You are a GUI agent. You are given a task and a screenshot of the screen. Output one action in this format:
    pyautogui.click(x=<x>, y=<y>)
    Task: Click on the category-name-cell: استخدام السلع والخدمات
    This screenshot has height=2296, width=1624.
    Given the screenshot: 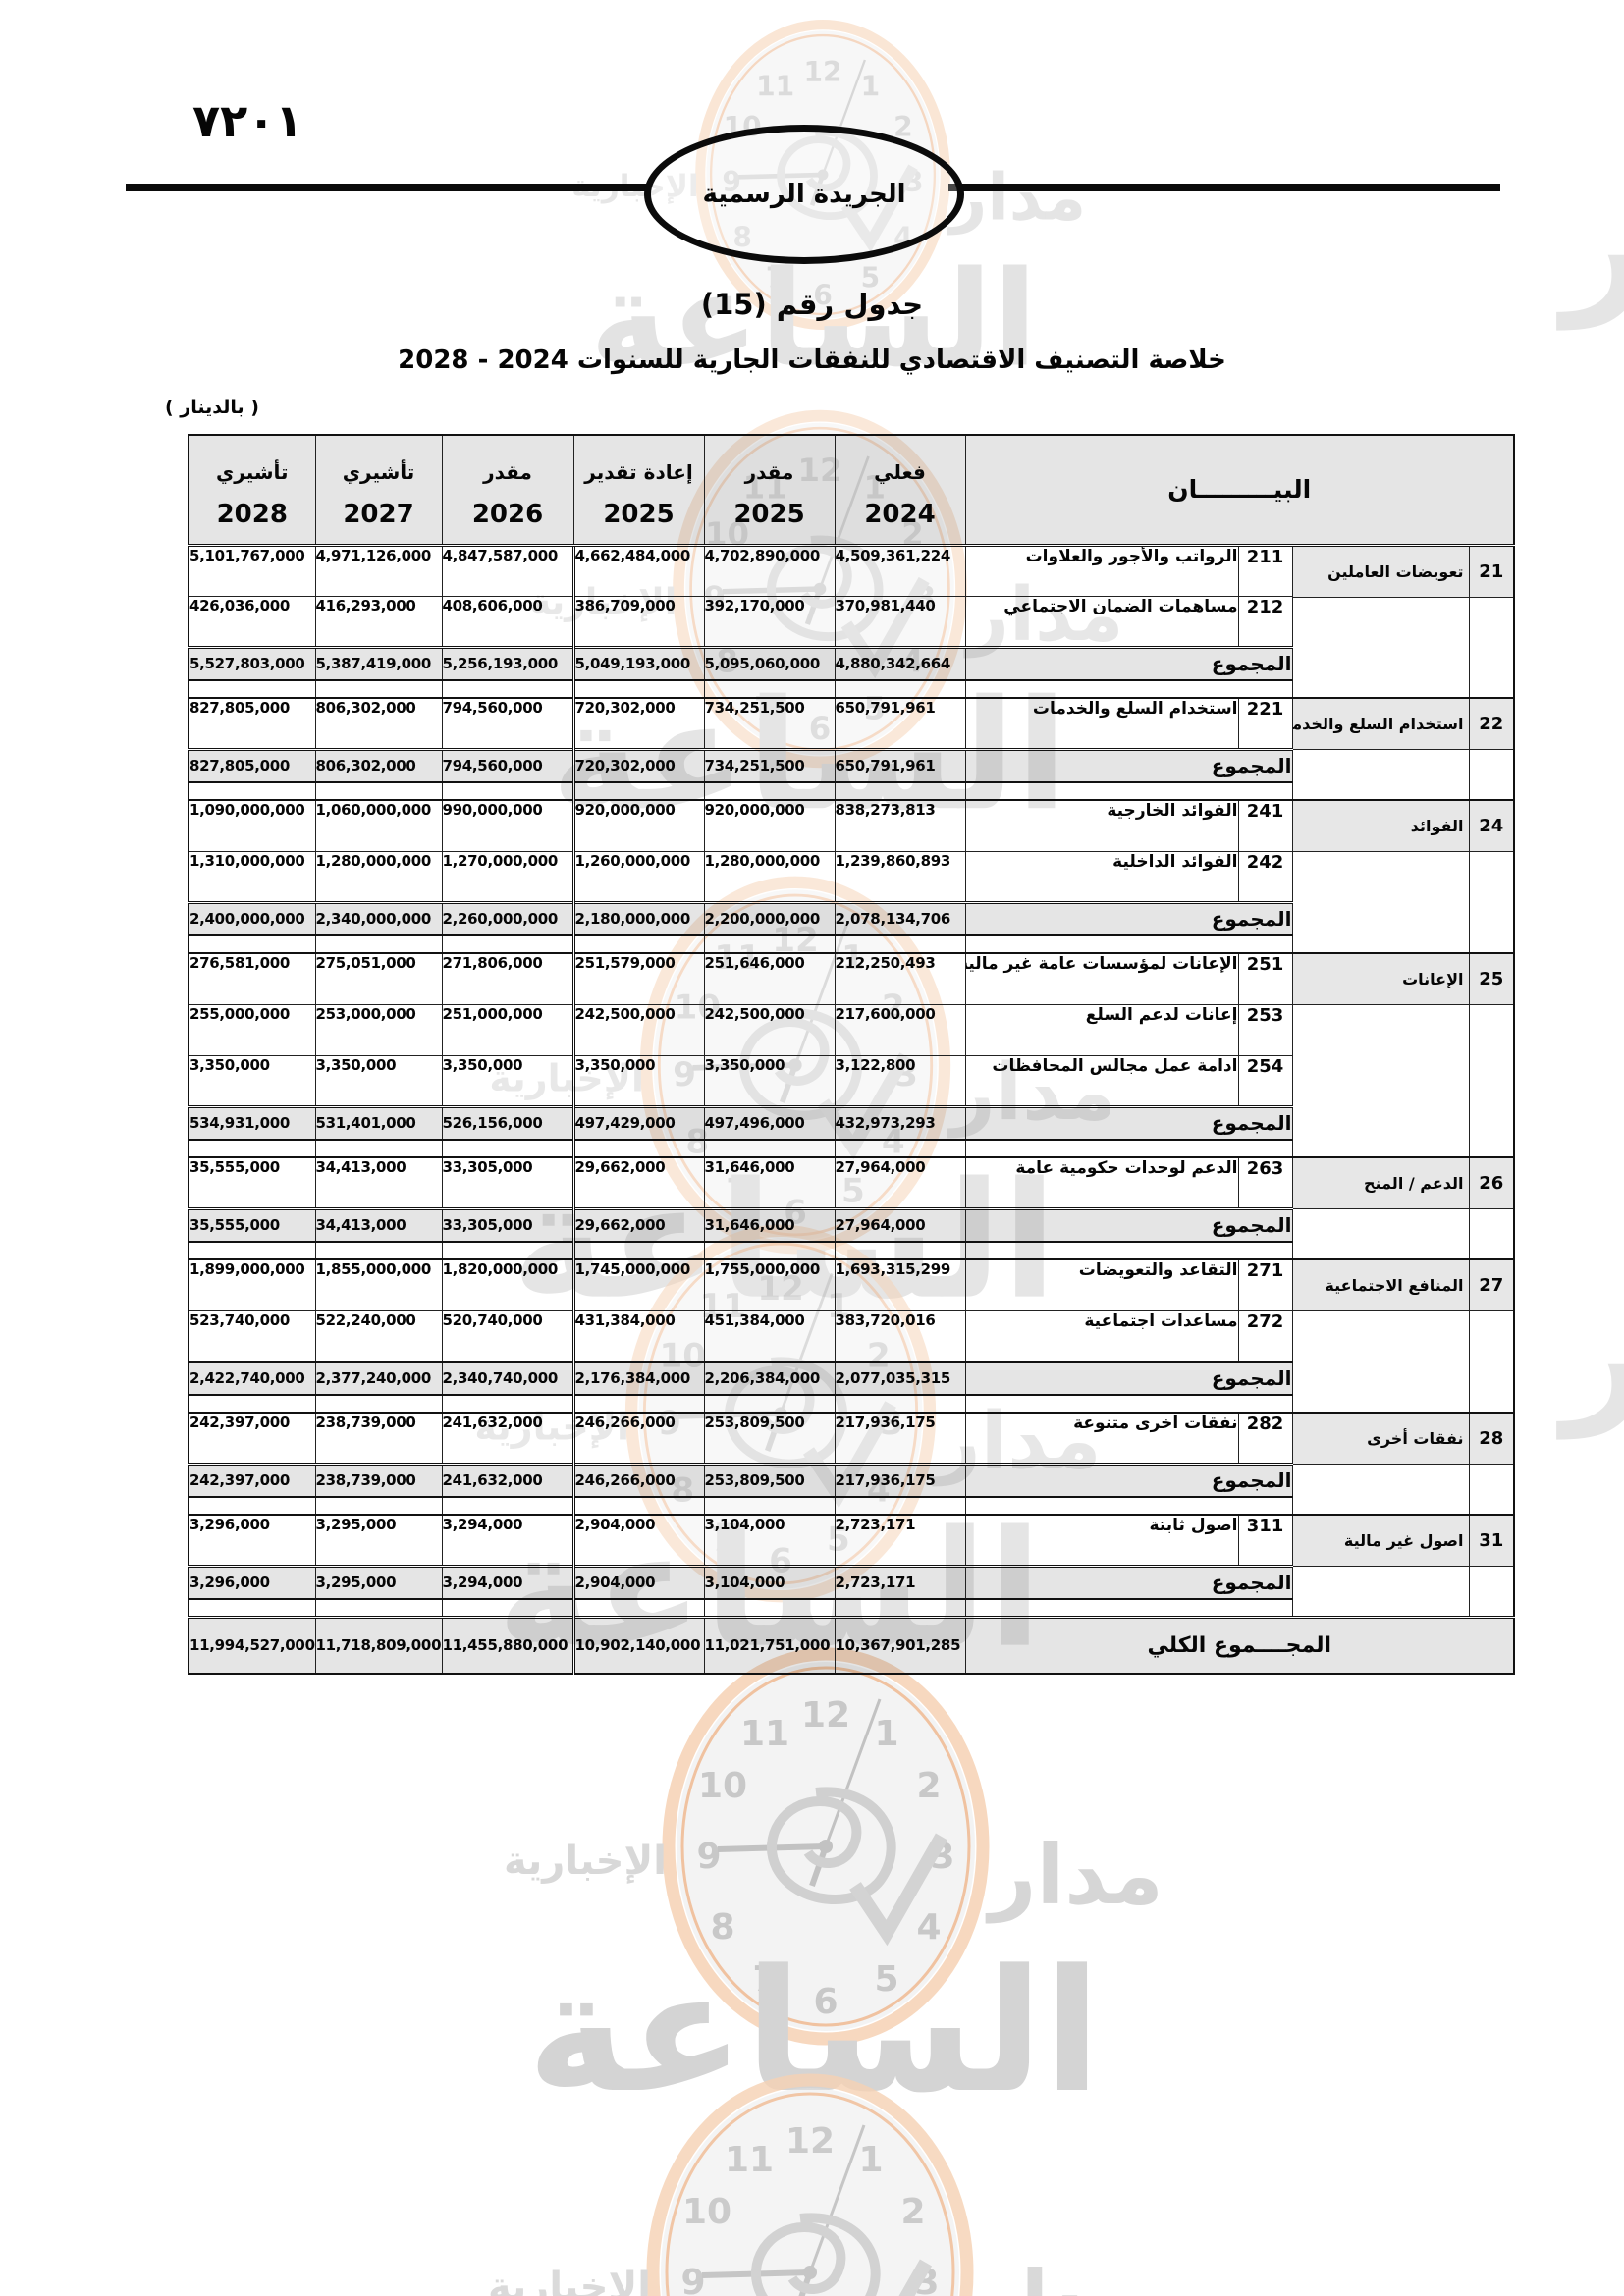 What is the action you would take?
    pyautogui.click(x=1380, y=749)
    